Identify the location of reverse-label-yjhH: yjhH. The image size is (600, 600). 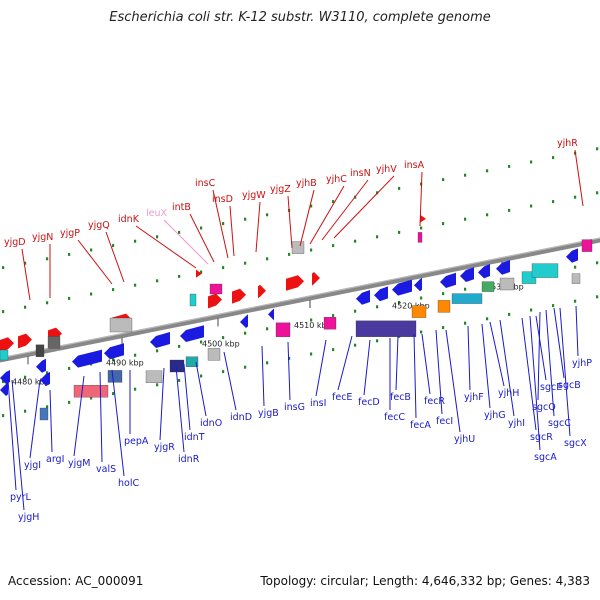
(508, 393).